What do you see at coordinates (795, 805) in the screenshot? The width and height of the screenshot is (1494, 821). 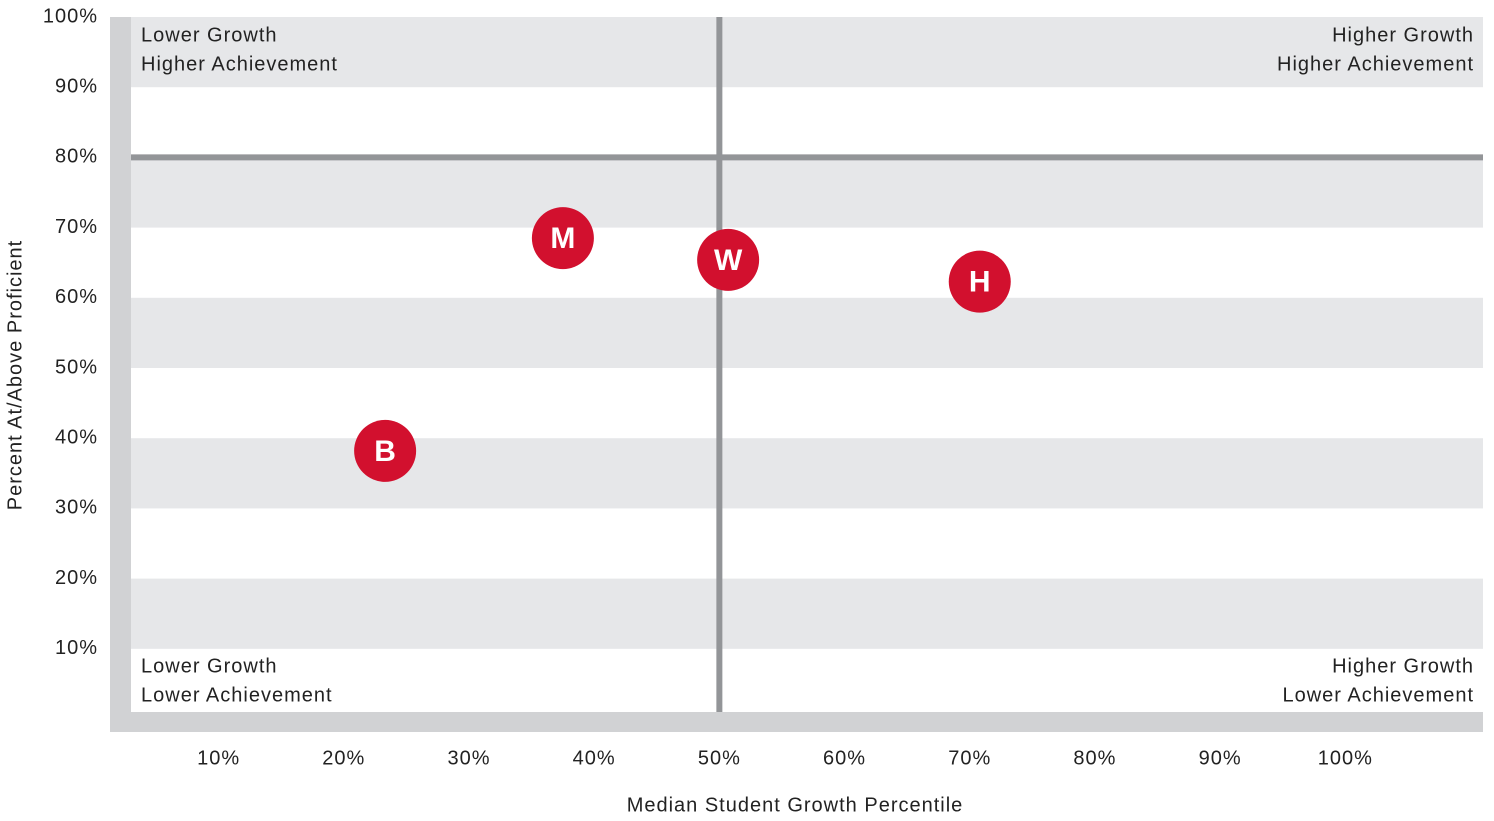 I see `x-axis-label: Median Student Growth Percentile` at bounding box center [795, 805].